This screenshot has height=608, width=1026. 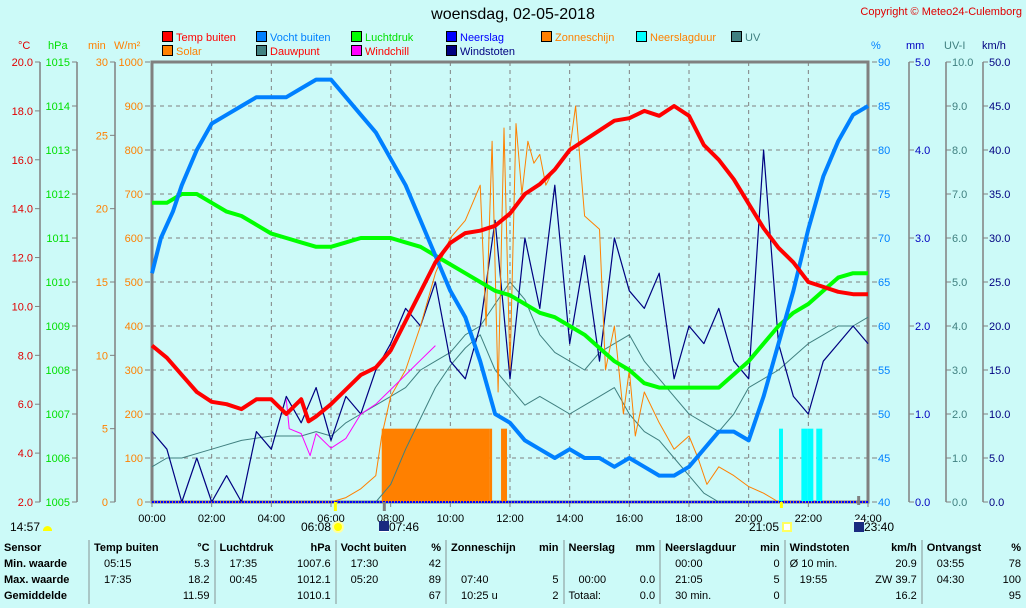 What do you see at coordinates (941, 12) in the screenshot?
I see `copyright: Copyright © Meteo24-Culemborg` at bounding box center [941, 12].